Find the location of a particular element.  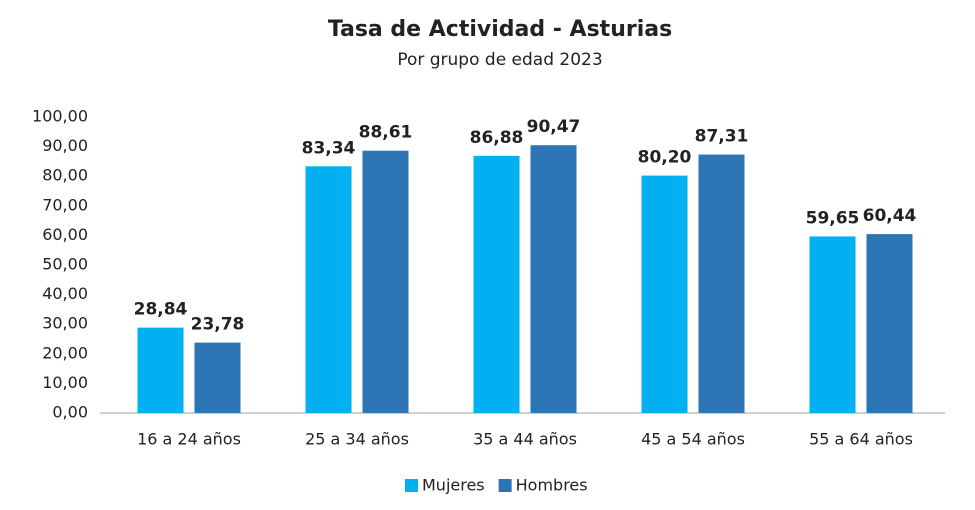

value-label: 88,61 is located at coordinates (386, 133).